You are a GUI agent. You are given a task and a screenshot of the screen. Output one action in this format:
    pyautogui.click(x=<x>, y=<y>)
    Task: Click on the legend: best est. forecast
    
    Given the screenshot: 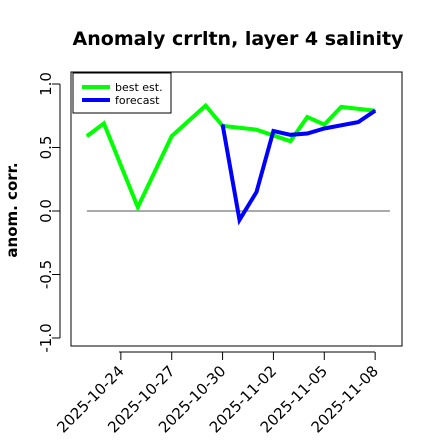 What is the action you would take?
    pyautogui.click(x=122, y=93)
    